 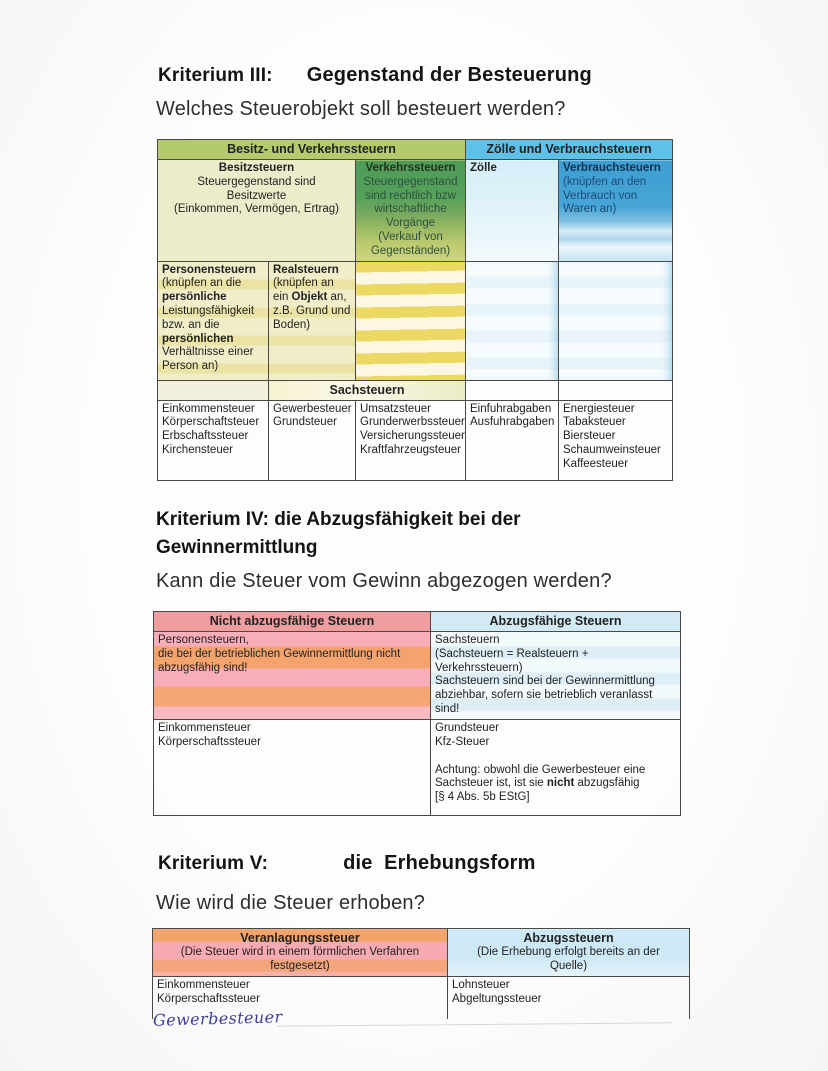 I want to click on personensteuern-text: Verhältnisse einer Person an), so click(x=208, y=359).